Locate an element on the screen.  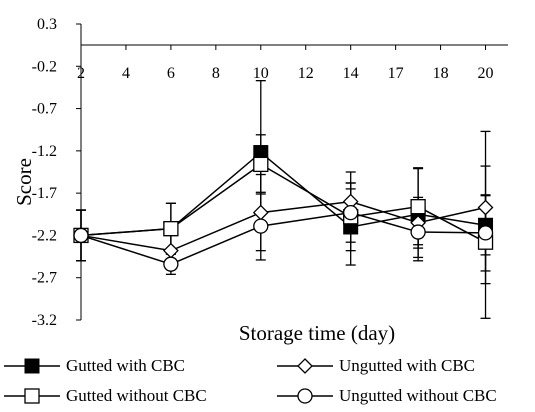
y-tick-label: -3.2 is located at coordinates (44, 320).